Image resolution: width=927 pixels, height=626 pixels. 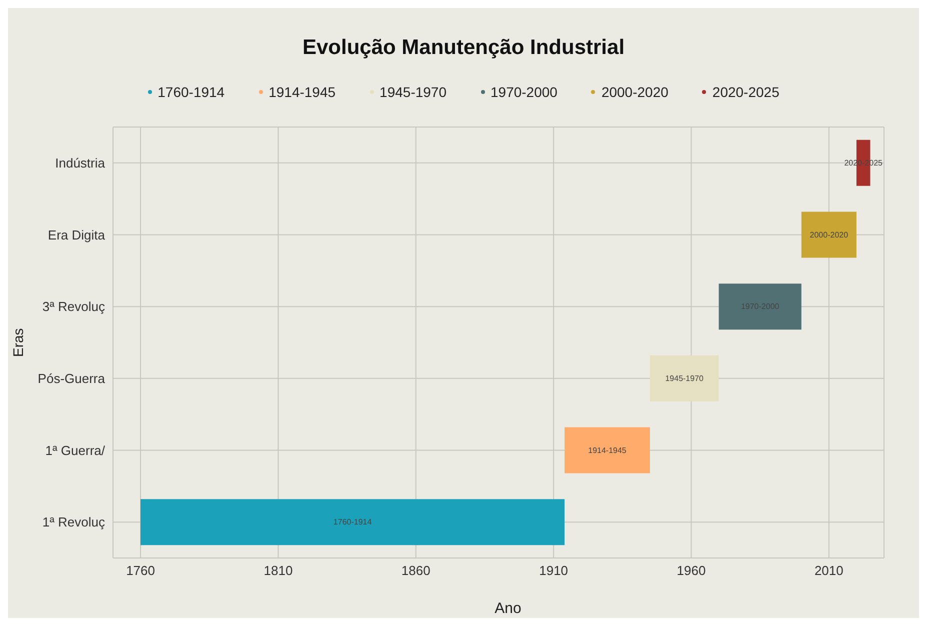 What do you see at coordinates (72, 378) in the screenshot?
I see `y-tick-label: Pós-Guerra` at bounding box center [72, 378].